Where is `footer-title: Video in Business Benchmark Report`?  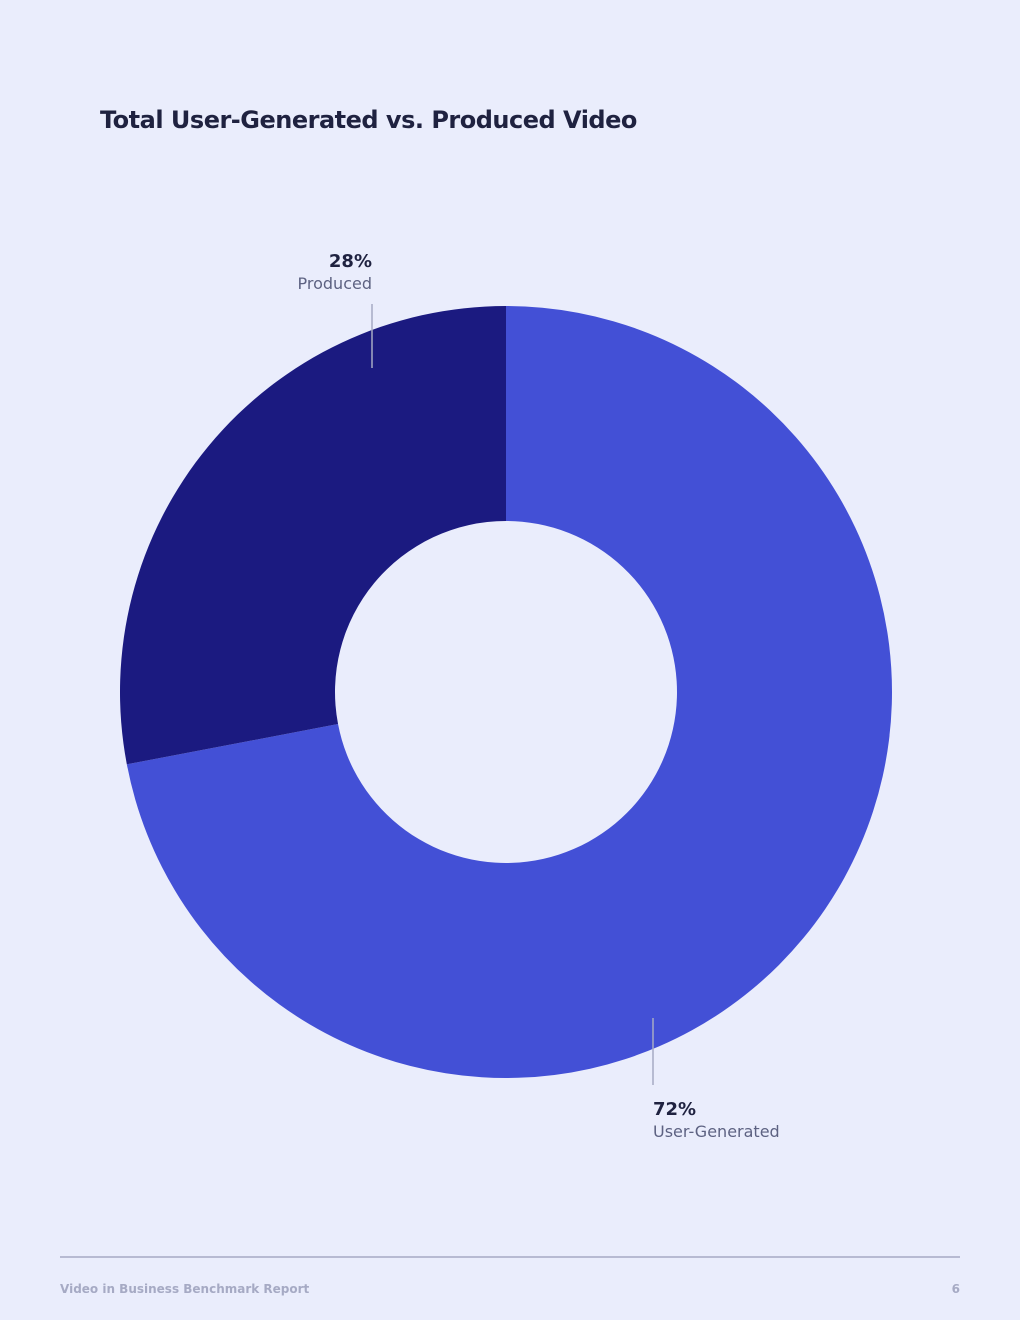 footer-title: Video in Business Benchmark Report is located at coordinates (185, 1289).